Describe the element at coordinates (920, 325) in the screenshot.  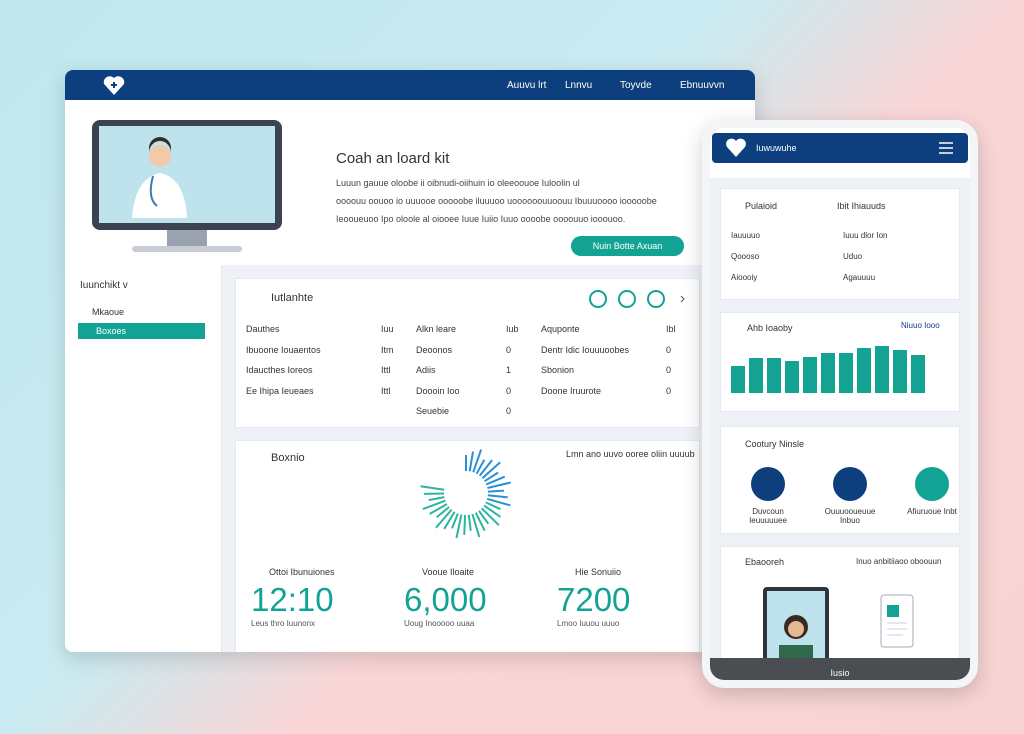
I see `legend: Niuuo Iooo` at that location.